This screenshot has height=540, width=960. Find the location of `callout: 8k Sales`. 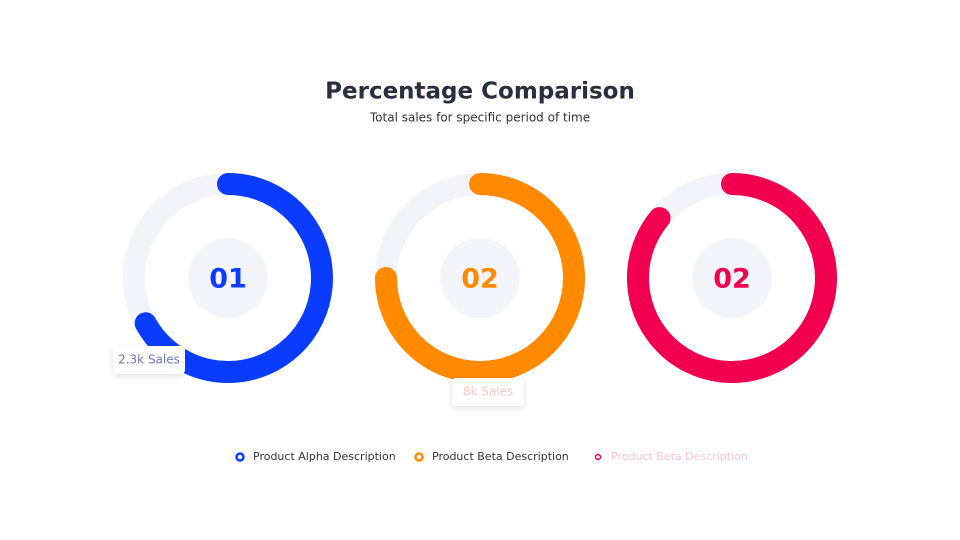

callout: 8k Sales is located at coordinates (488, 392).